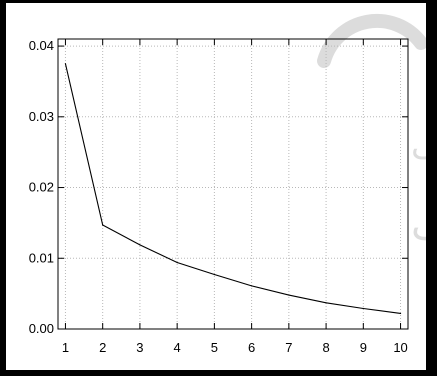 Image resolution: width=437 pixels, height=376 pixels. What do you see at coordinates (418, 222) in the screenshot?
I see `watermark-text-line2: علوم انسانی` at bounding box center [418, 222].